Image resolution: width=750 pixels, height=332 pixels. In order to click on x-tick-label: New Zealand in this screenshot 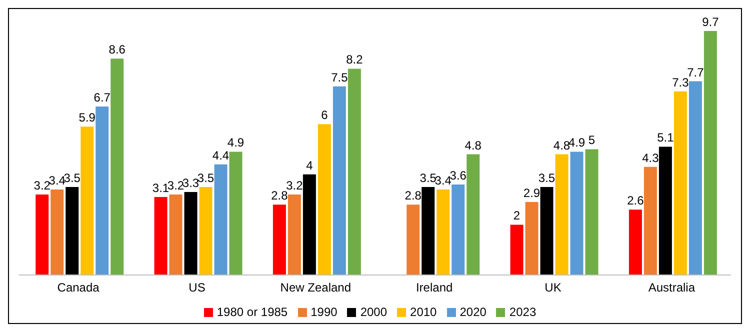, I will do `click(316, 287)`.